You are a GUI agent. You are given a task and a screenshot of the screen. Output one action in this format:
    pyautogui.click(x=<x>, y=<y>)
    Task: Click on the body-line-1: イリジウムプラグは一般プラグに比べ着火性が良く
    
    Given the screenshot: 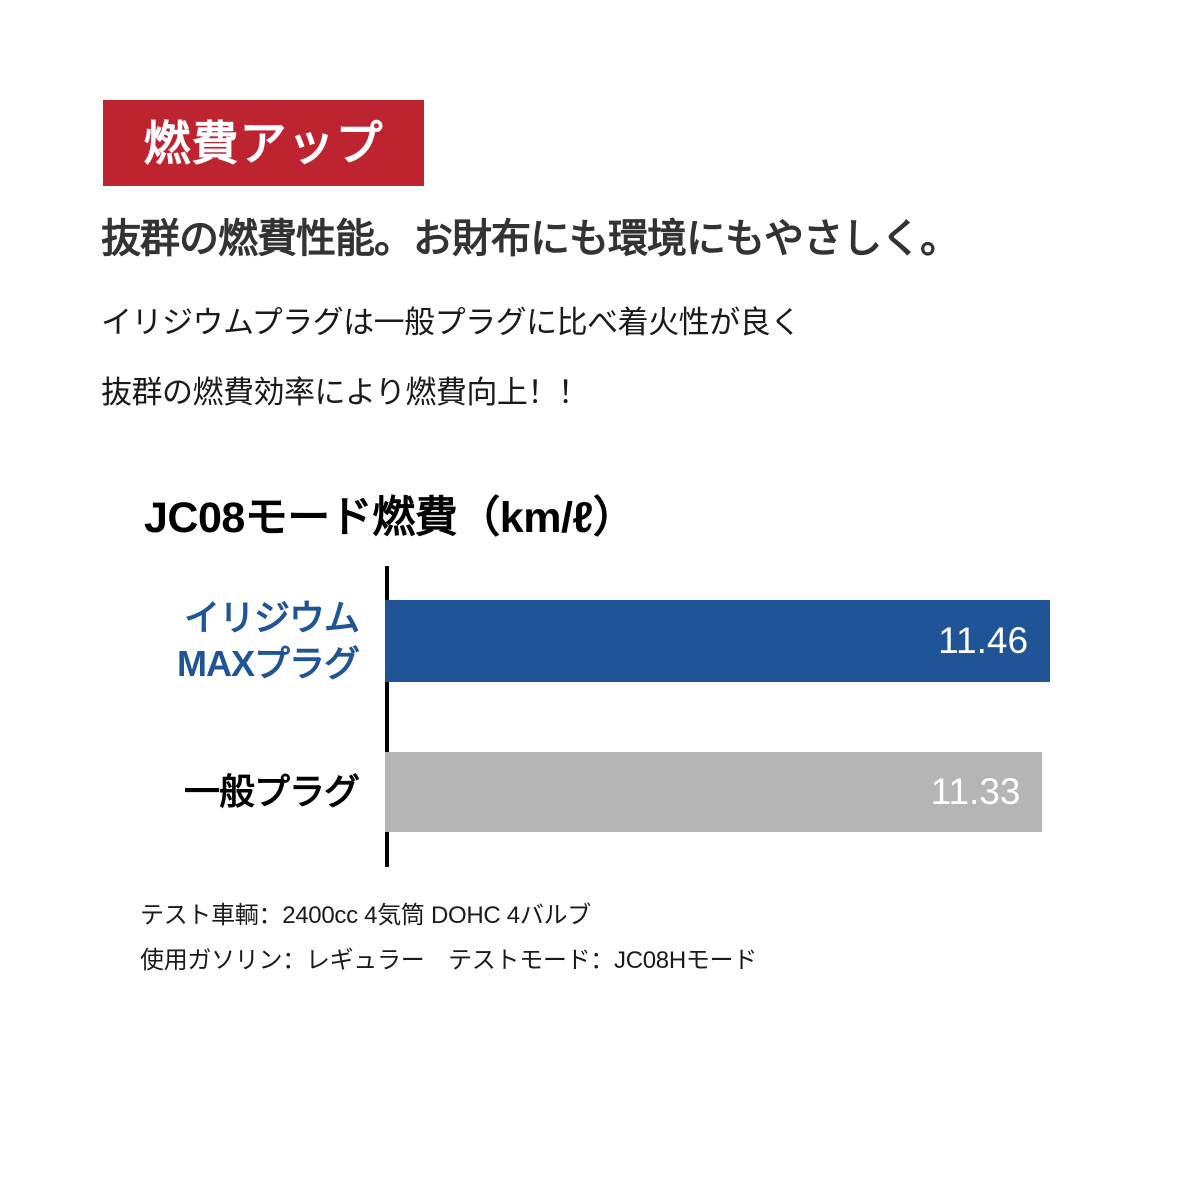 What is the action you would take?
    pyautogui.click(x=451, y=322)
    